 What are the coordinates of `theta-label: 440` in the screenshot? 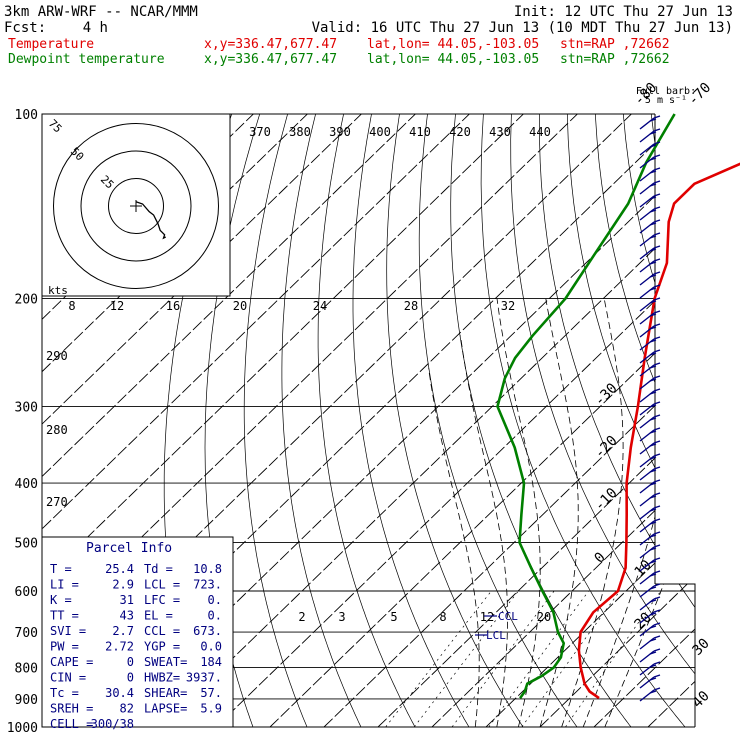 It's located at (540, 132).